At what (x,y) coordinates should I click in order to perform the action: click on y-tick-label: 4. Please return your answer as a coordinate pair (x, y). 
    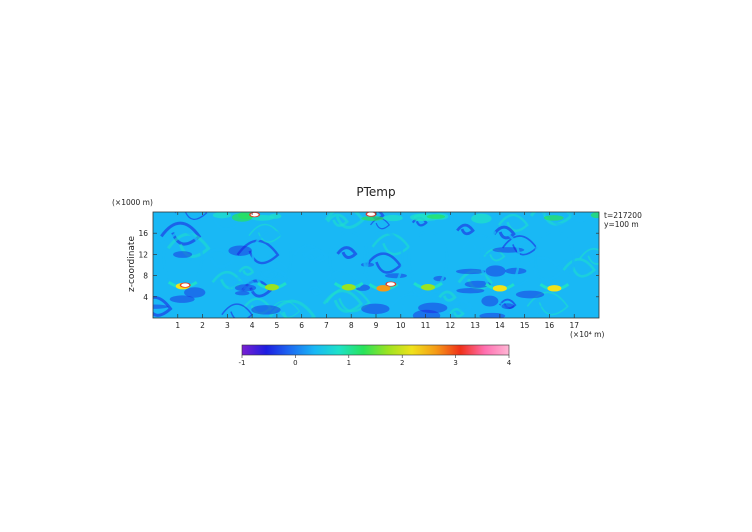
    Looking at the image, I should click on (145, 297).